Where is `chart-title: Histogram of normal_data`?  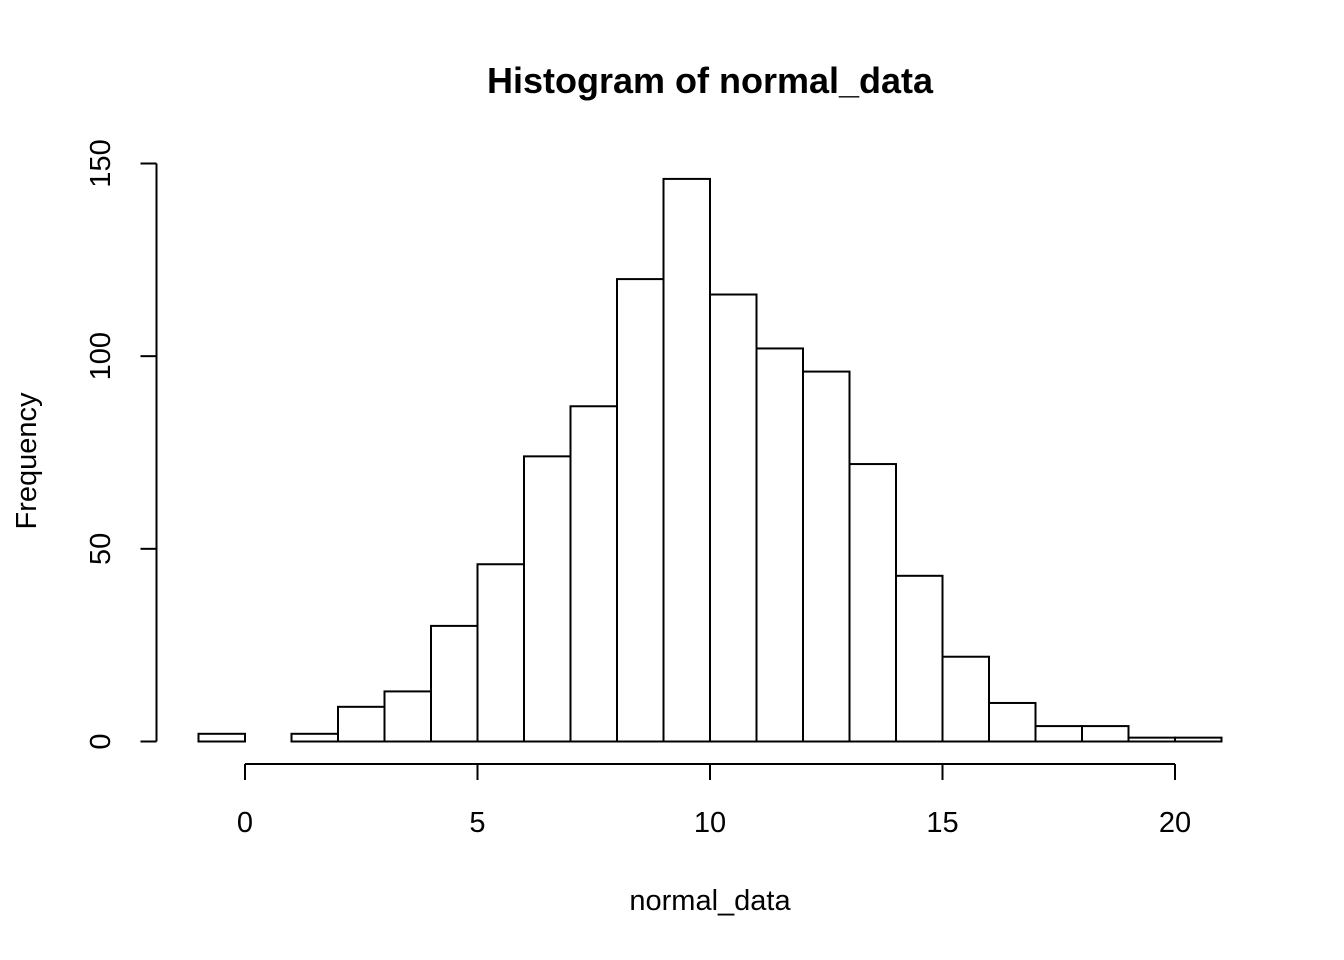
chart-title: Histogram of normal_data is located at coordinates (710, 80).